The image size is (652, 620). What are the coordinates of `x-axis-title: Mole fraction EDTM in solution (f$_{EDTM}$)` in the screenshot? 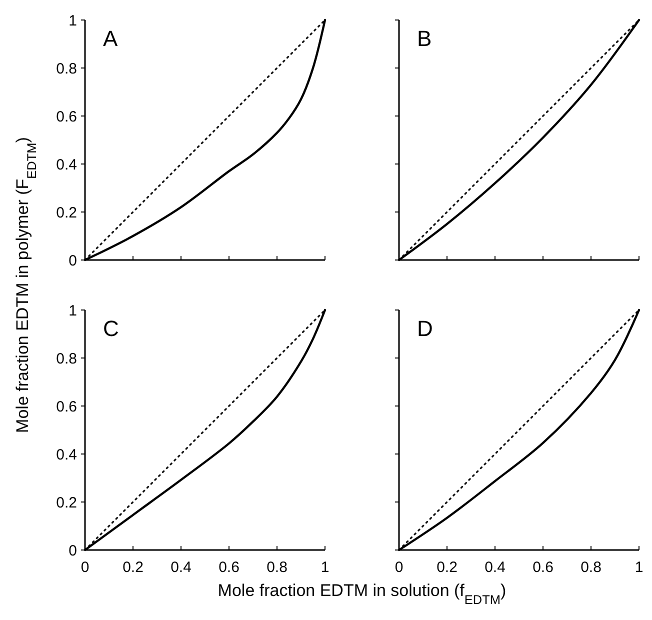 It's located at (362, 593).